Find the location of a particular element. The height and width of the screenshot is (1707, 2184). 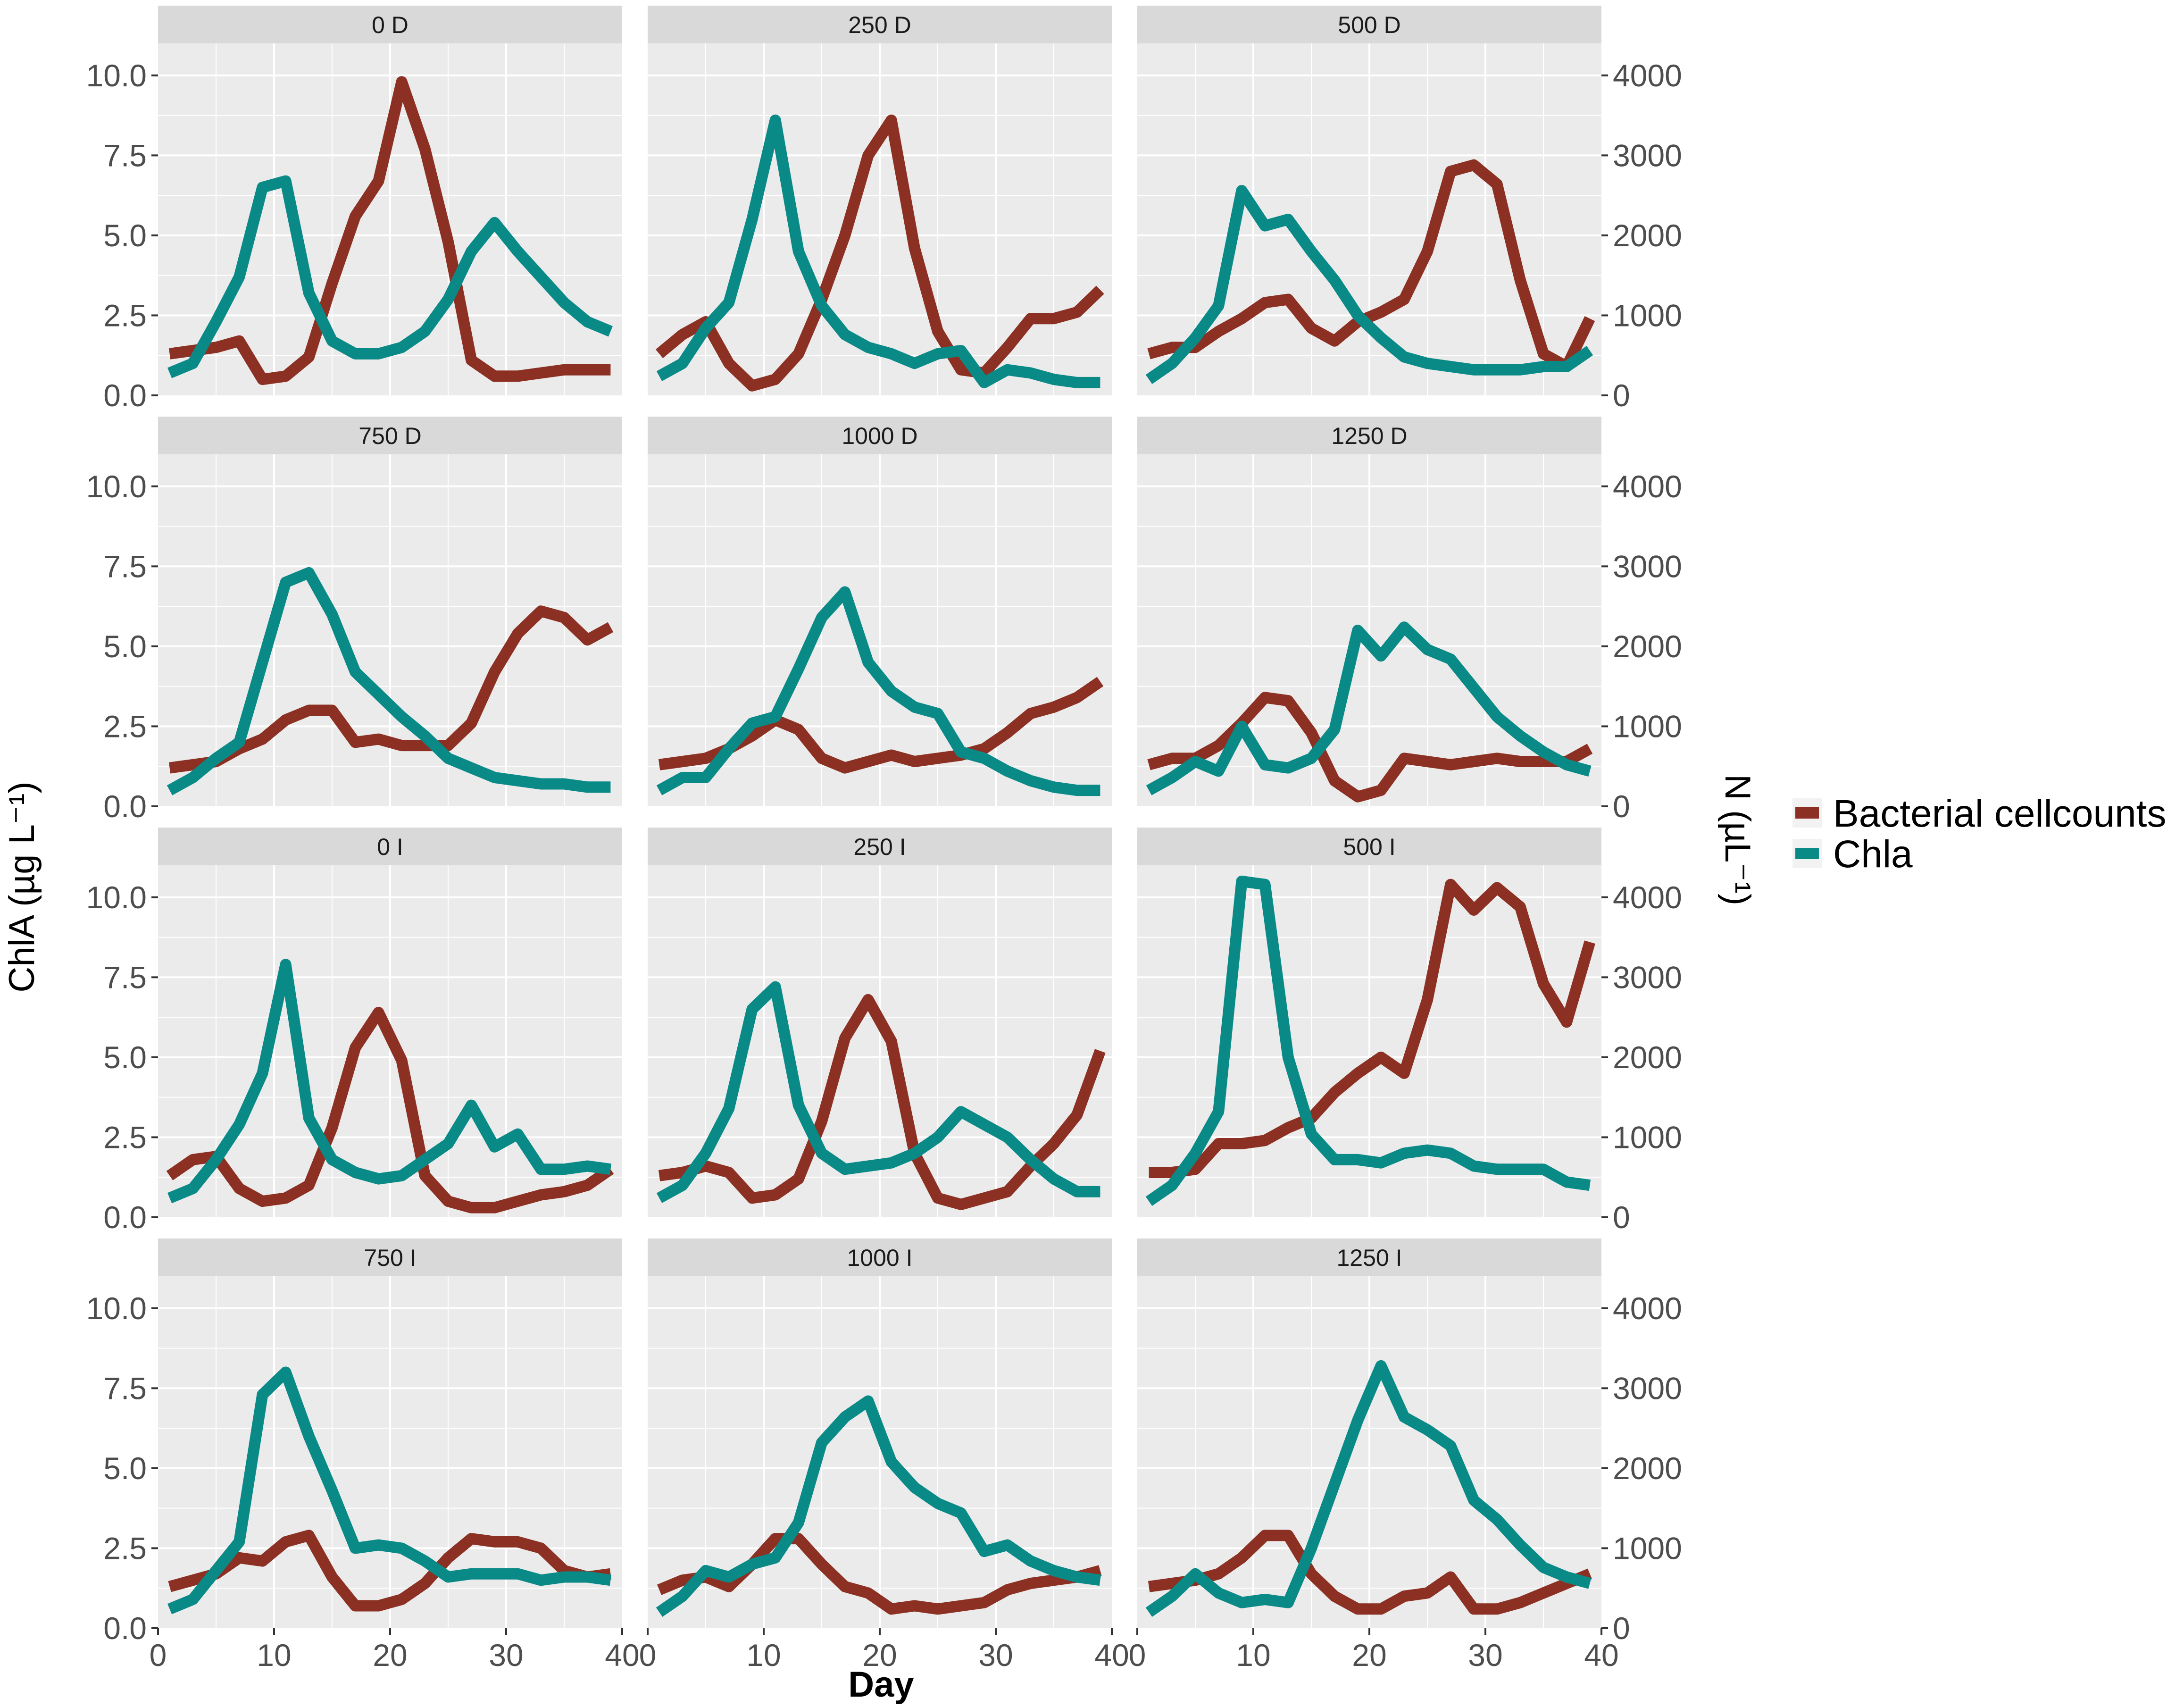

panel-title: 0 I is located at coordinates (390, 847).